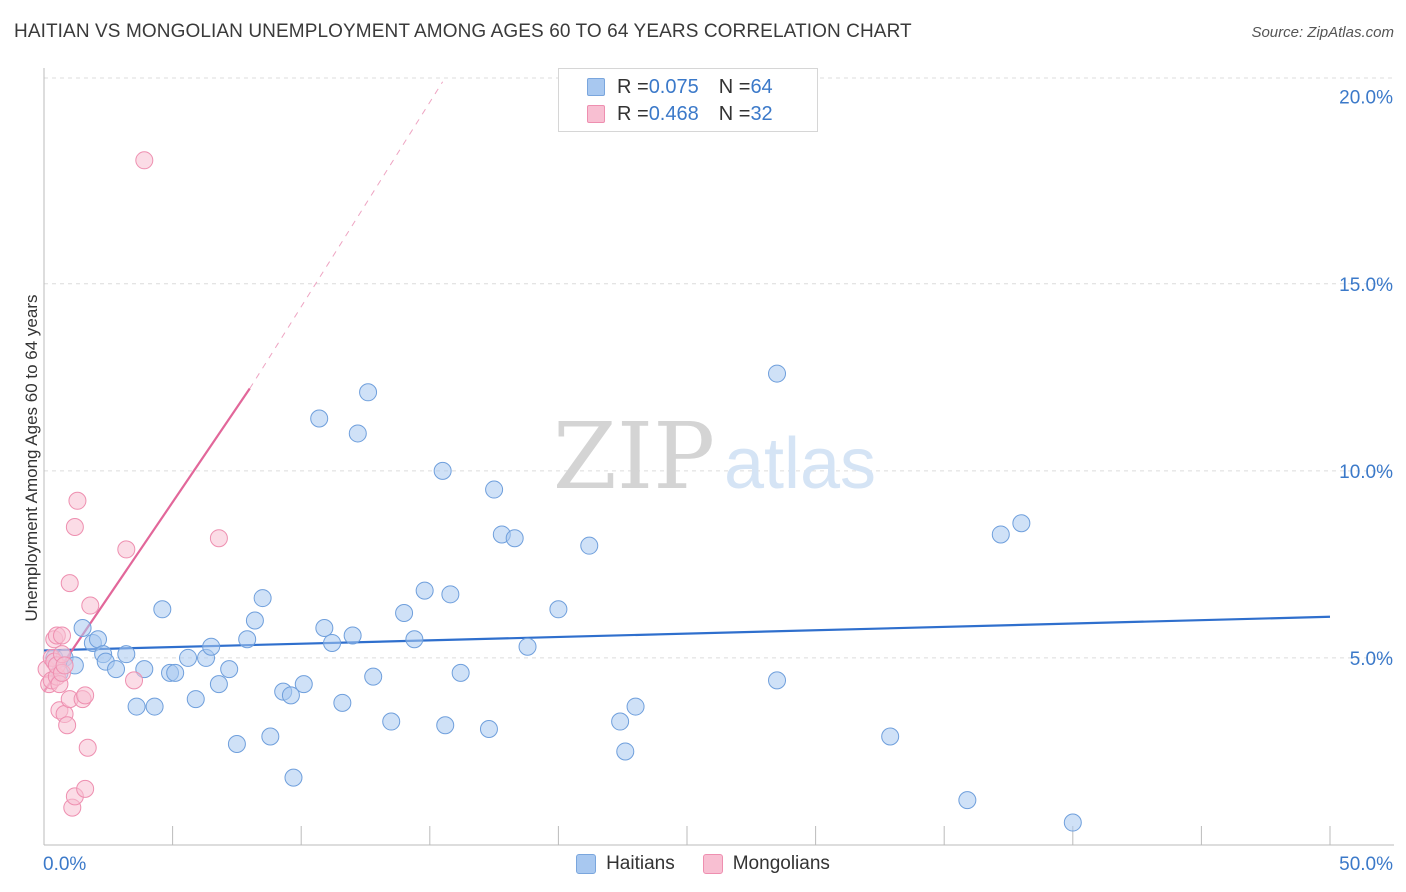 The height and width of the screenshot is (892, 1406). Describe the element at coordinates (673, 86) in the screenshot. I see `r-value: 0.075` at that location.